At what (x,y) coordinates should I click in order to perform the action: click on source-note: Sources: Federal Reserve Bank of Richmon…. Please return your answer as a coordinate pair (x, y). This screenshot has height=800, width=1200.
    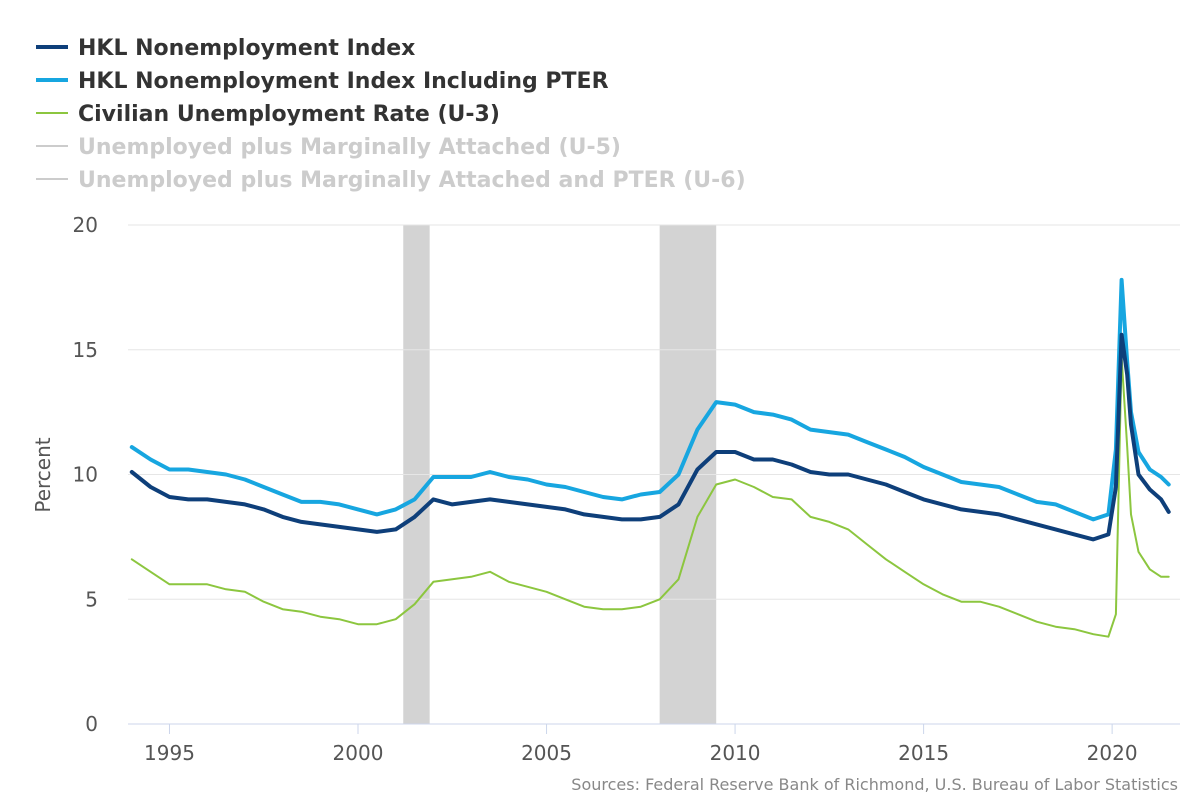
    Looking at the image, I should click on (874, 784).